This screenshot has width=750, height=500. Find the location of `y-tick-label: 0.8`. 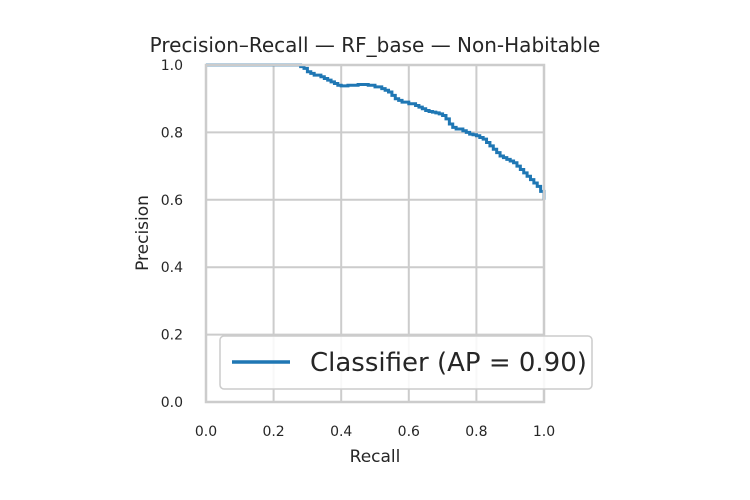

y-tick-label: 0.8 is located at coordinates (172, 133).